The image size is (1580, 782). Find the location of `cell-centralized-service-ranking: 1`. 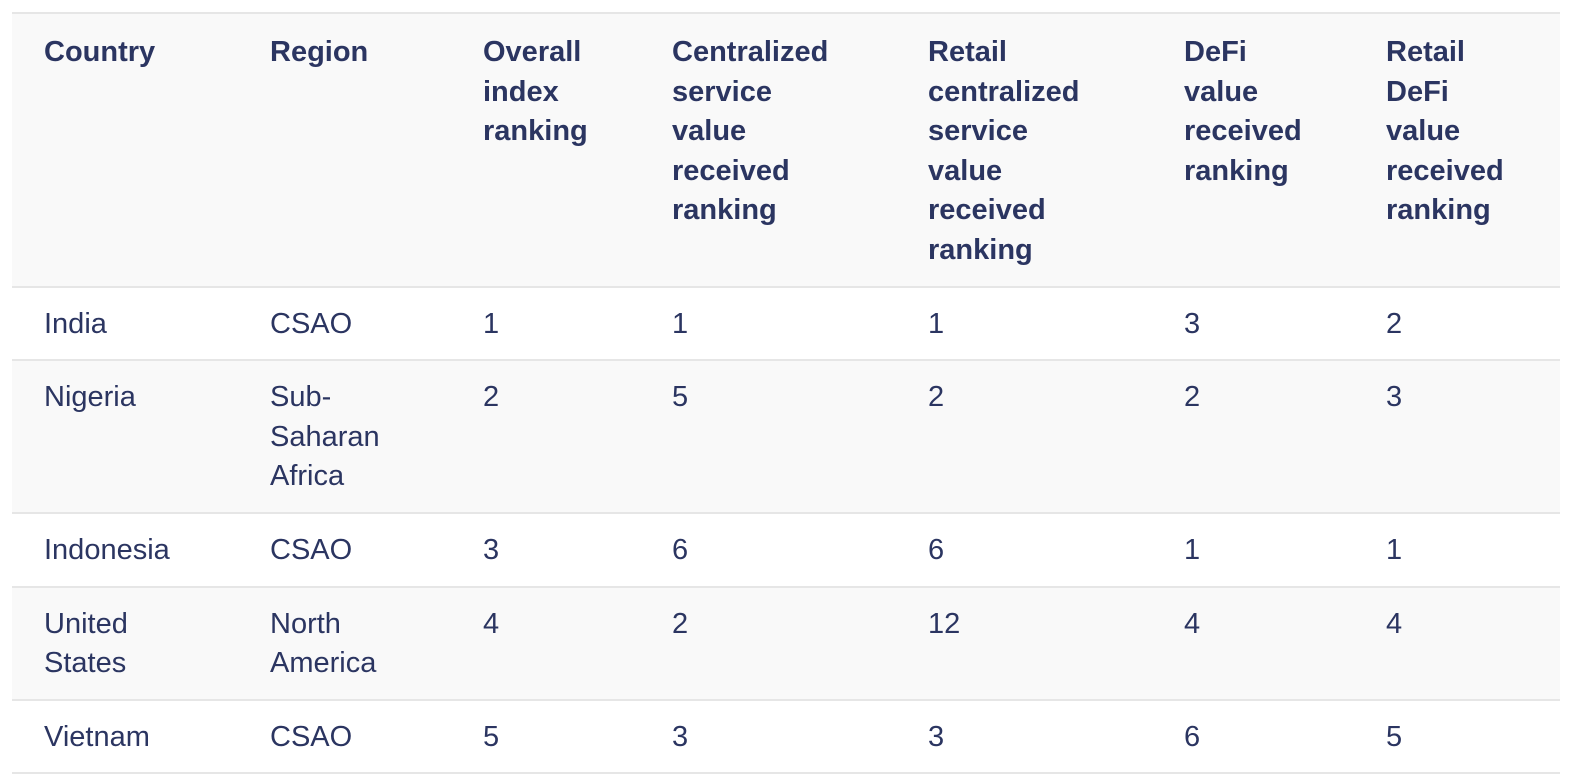

cell-centralized-service-ranking: 1 is located at coordinates (680, 323).